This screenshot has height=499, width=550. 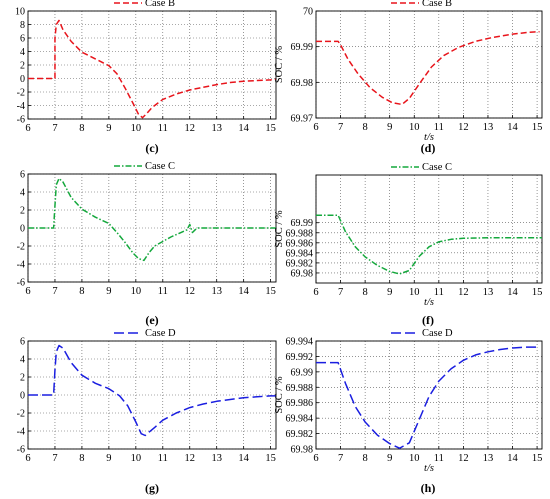 I want to click on y-tick-label: 0, so click(x=22, y=79).